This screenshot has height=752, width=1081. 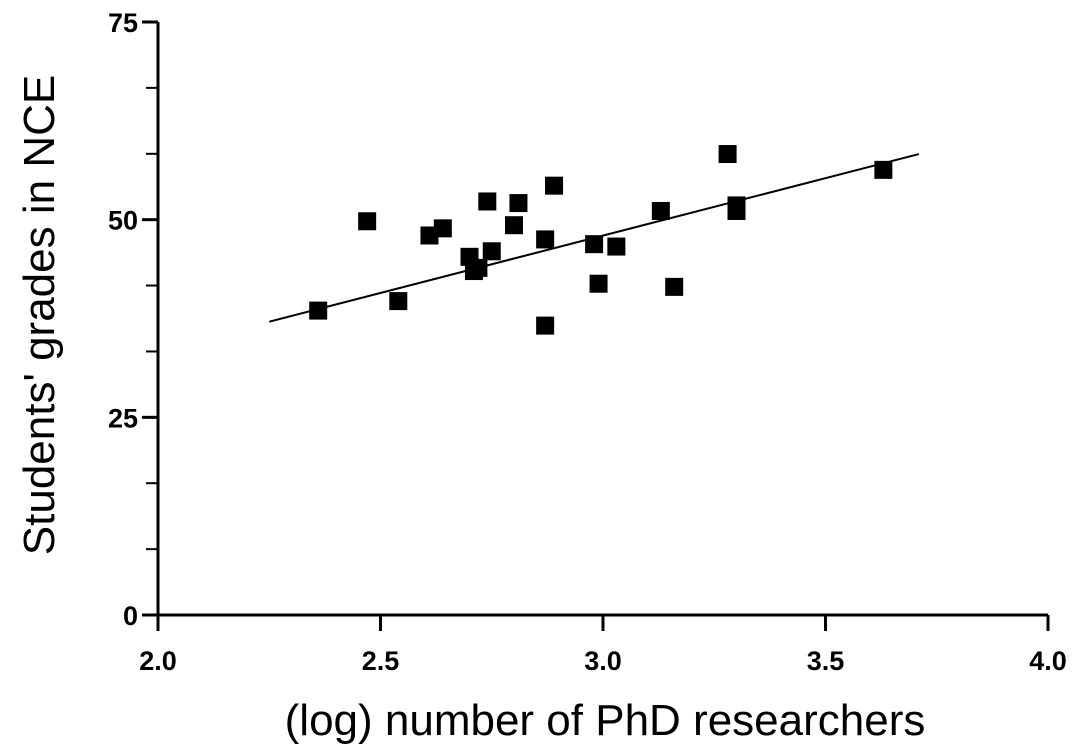 What do you see at coordinates (39, 315) in the screenshot?
I see `y-axis-title: Students' grades in NCE` at bounding box center [39, 315].